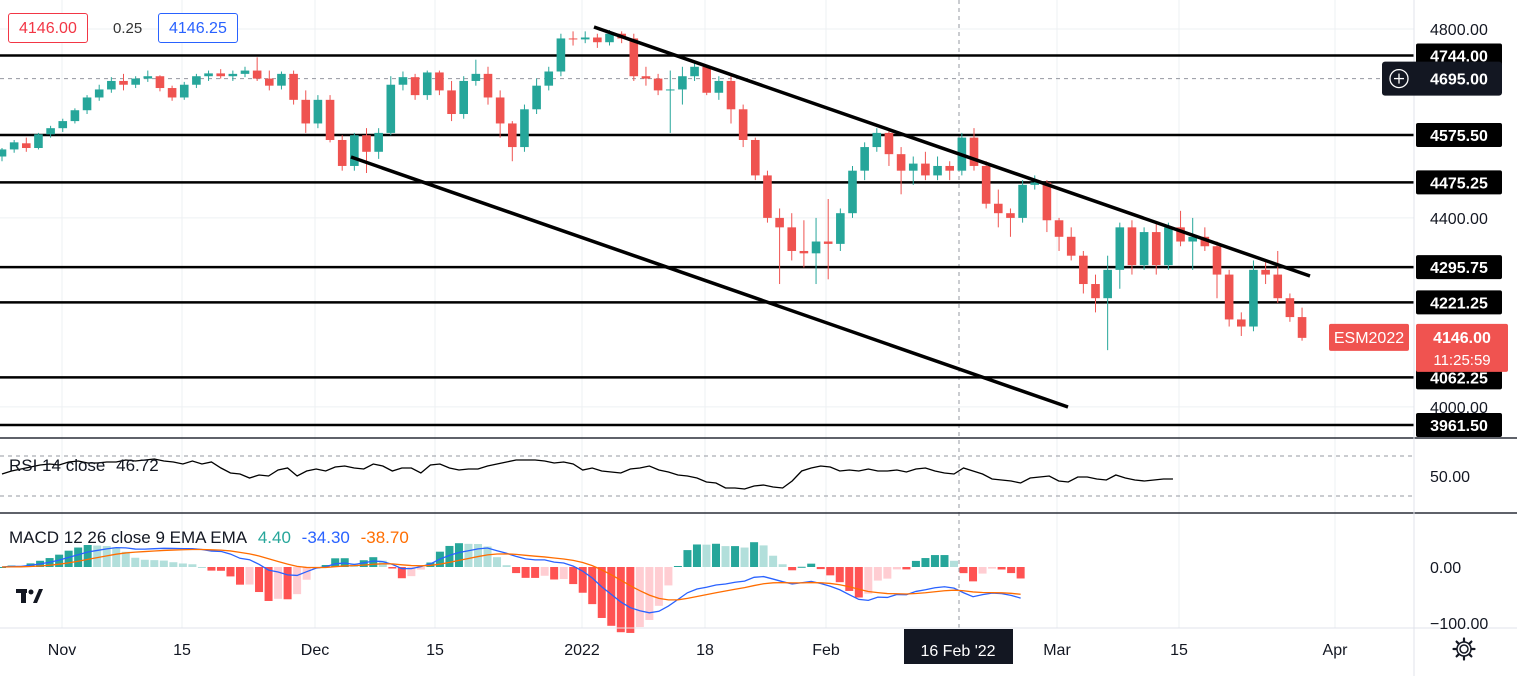 This screenshot has height=676, width=1517. What do you see at coordinates (1418, 347) in the screenshot?
I see `symbol-price-tag: ESM2022 4146.00 11:25:59` at bounding box center [1418, 347].